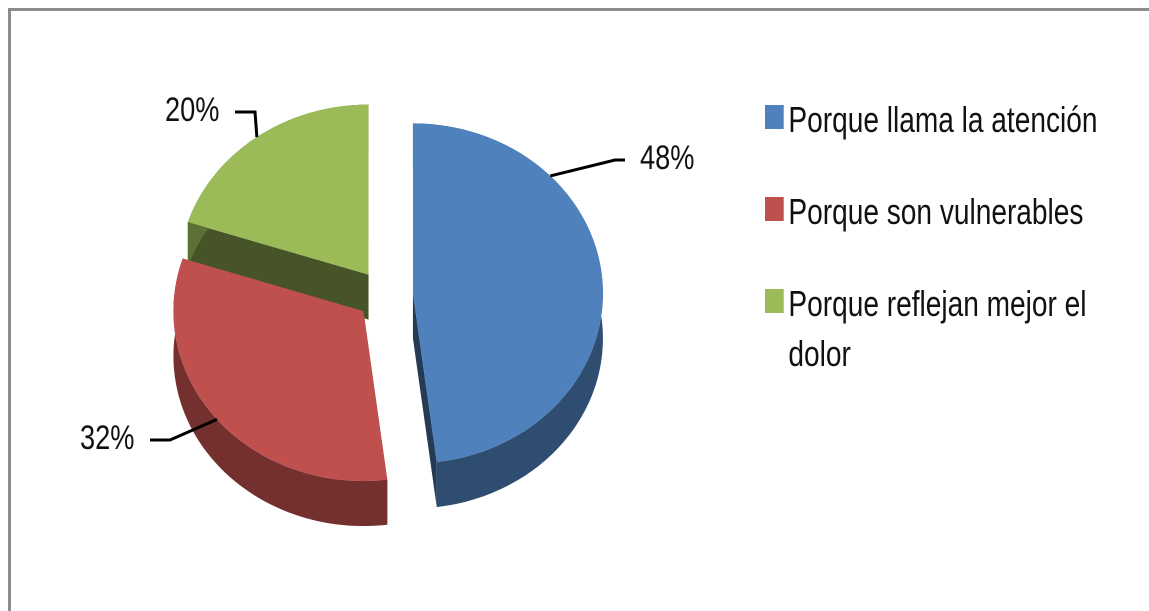 This screenshot has width=1149, height=611. I want to click on data-label: 20%, so click(192, 109).